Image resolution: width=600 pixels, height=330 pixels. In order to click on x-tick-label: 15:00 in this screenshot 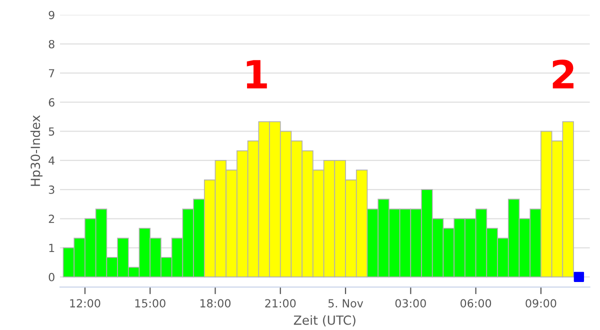, I will do `click(150, 303)`.